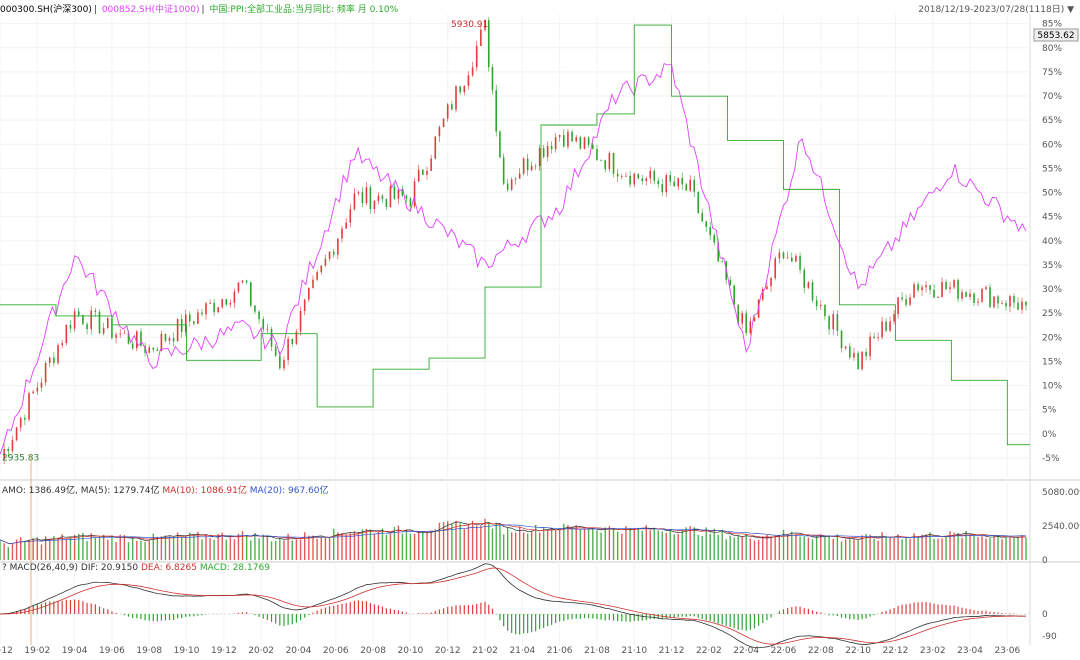  What do you see at coordinates (304, 10) in the screenshot?
I see `series-ppi-label: 中国:PPI:全部工业品:当月同比: 频率 月 0.10%` at bounding box center [304, 10].